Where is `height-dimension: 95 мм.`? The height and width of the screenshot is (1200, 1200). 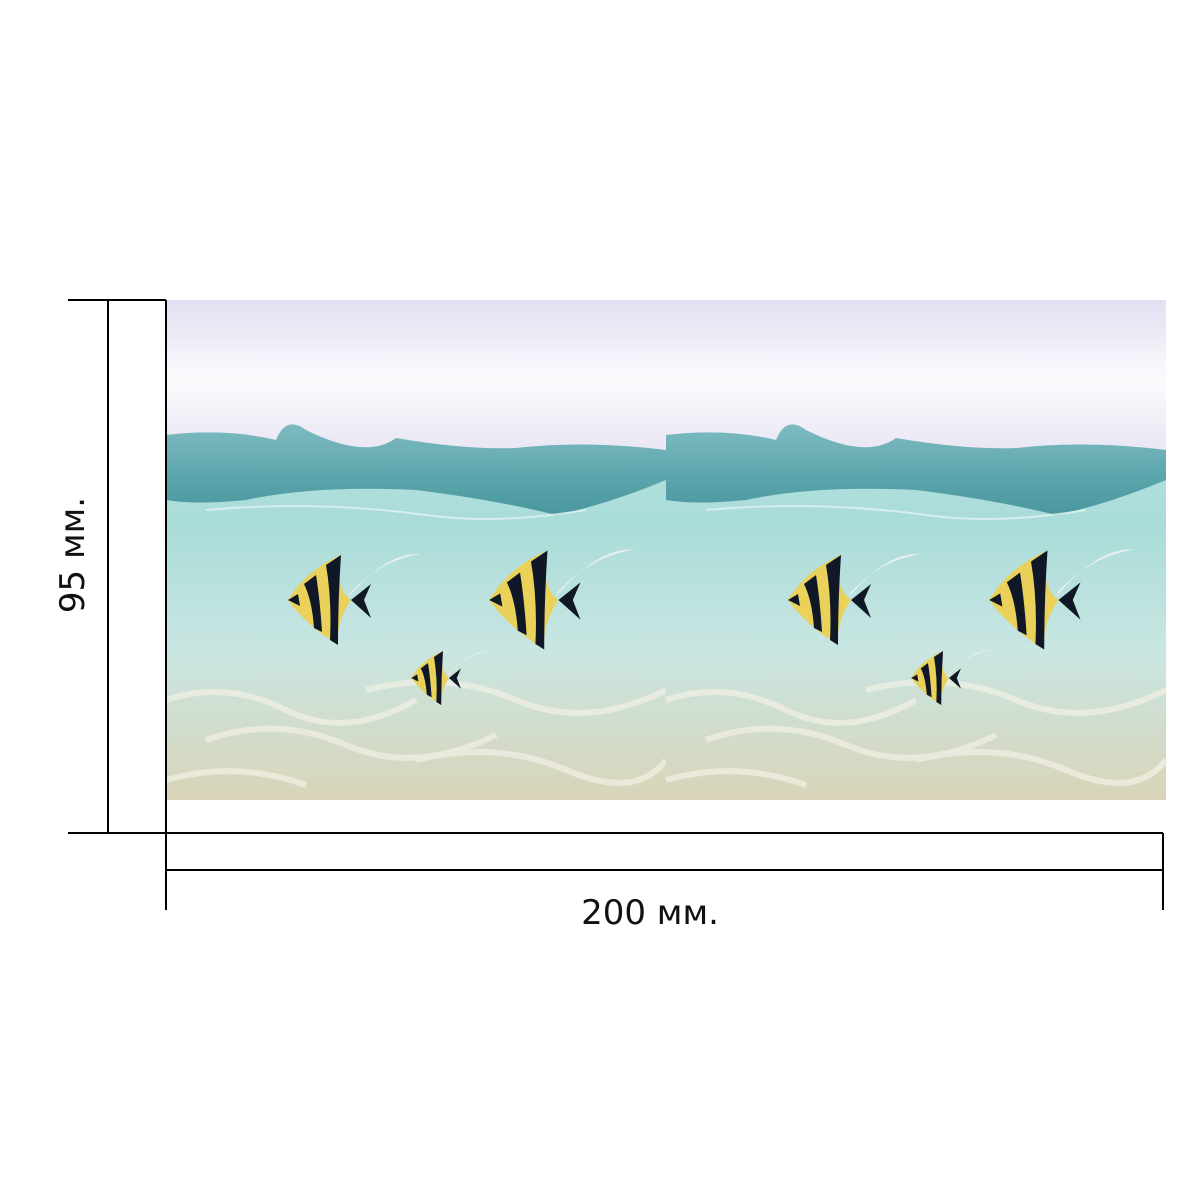 height-dimension: 95 мм. is located at coordinates (110, 566).